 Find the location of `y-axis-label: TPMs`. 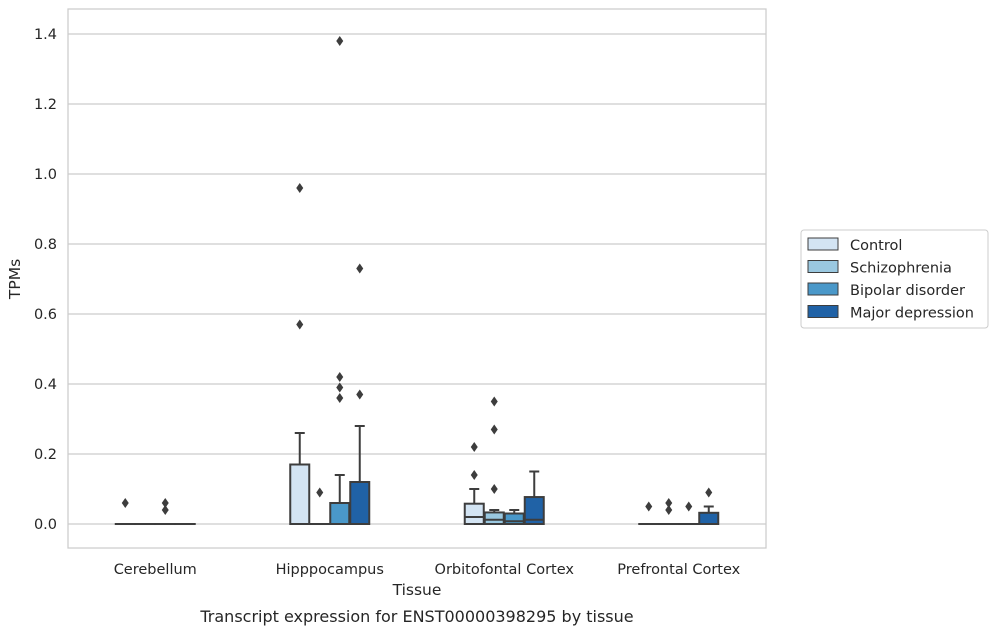

y-axis-label: TPMs is located at coordinates (15, 279).